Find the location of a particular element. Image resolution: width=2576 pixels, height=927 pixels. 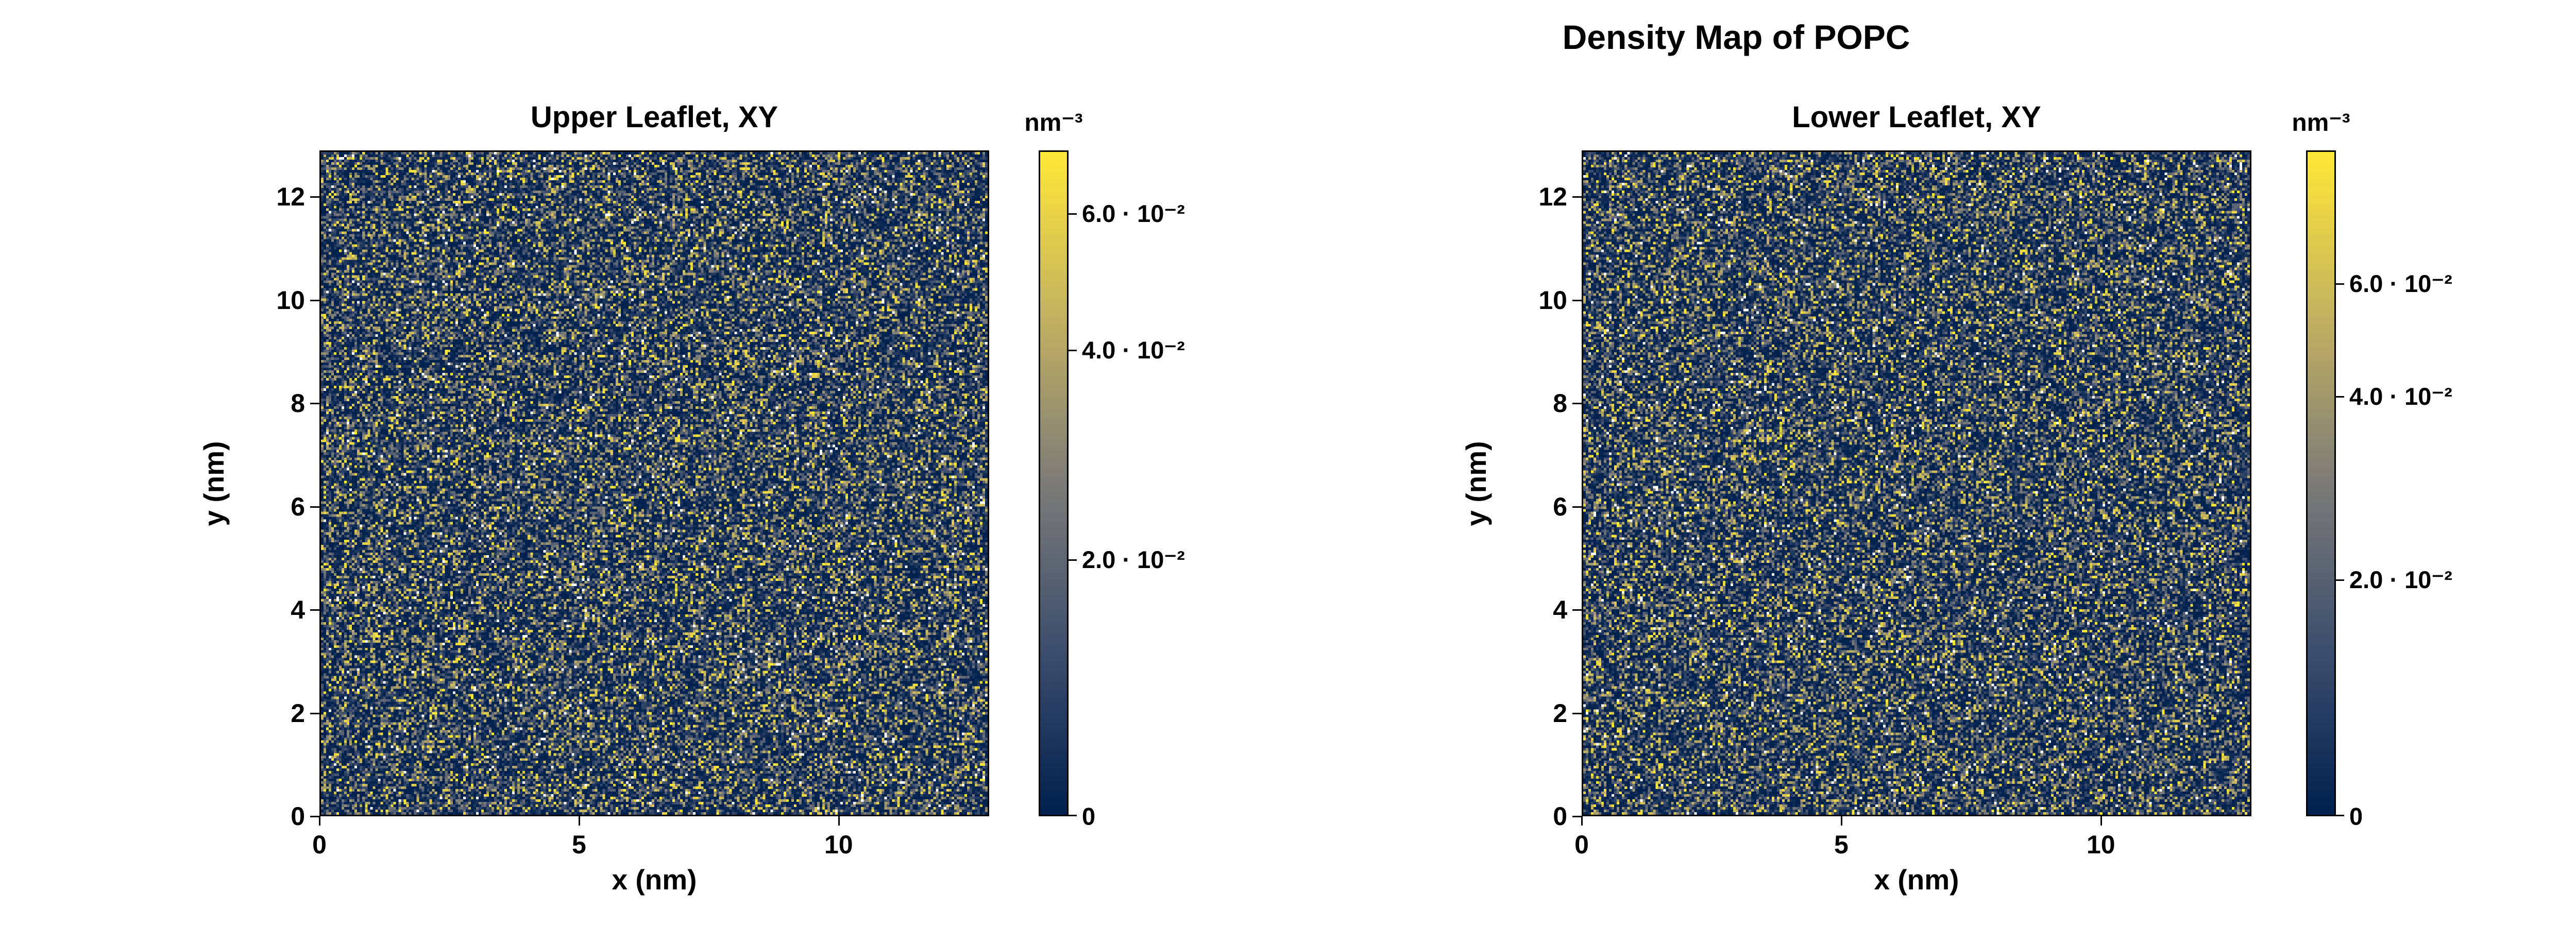

colorbar-upper-leaflet is located at coordinates (1054, 483).